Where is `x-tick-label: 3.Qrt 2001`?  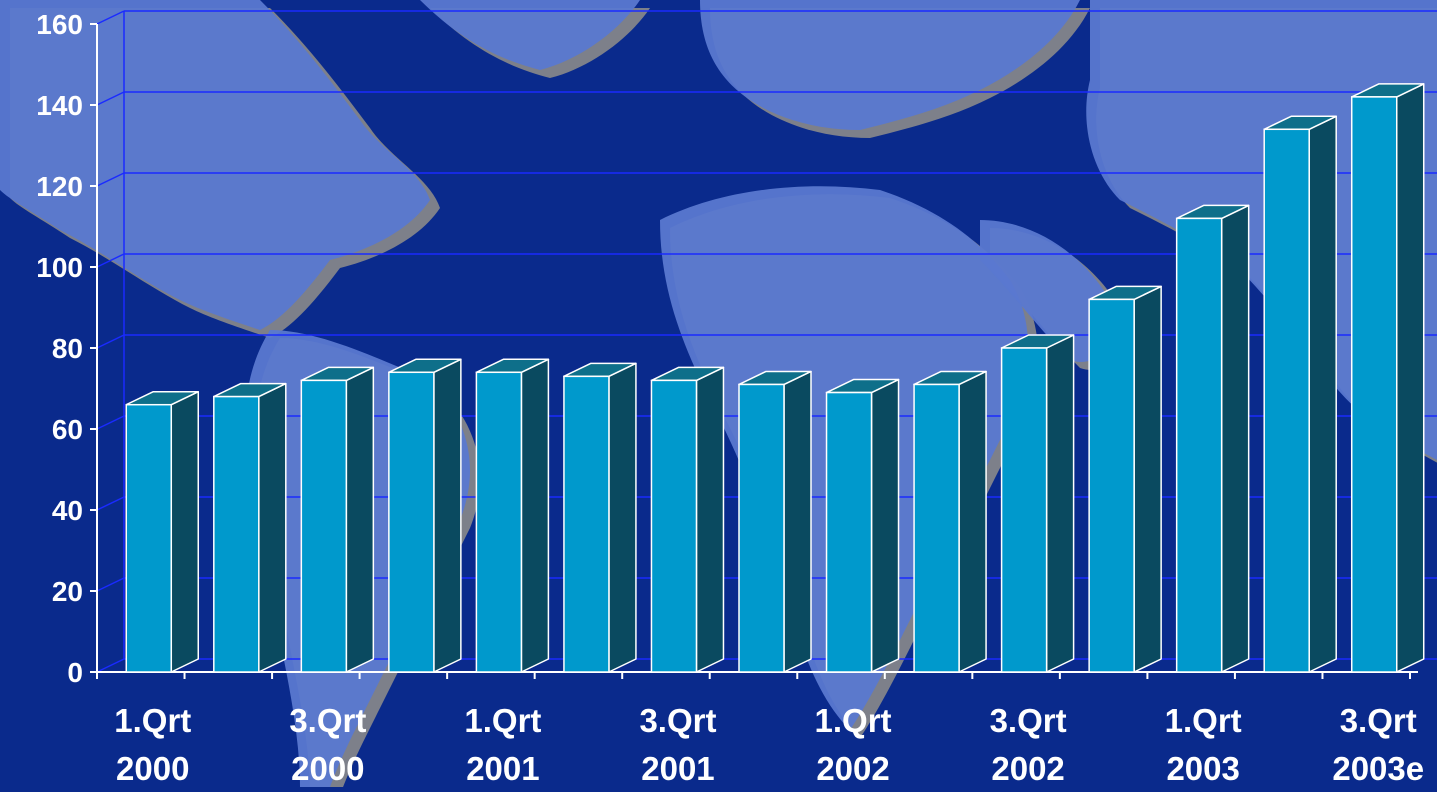
x-tick-label: 3.Qrt 2001 is located at coordinates (677, 744).